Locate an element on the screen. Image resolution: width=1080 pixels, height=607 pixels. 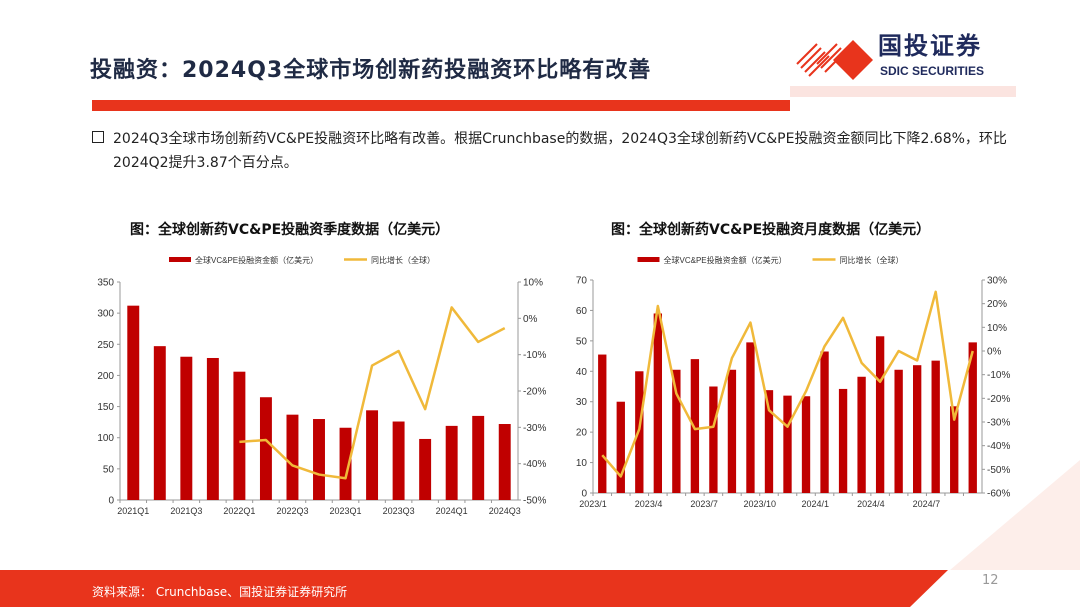
bar-2023/6 is located at coordinates (695, 426).